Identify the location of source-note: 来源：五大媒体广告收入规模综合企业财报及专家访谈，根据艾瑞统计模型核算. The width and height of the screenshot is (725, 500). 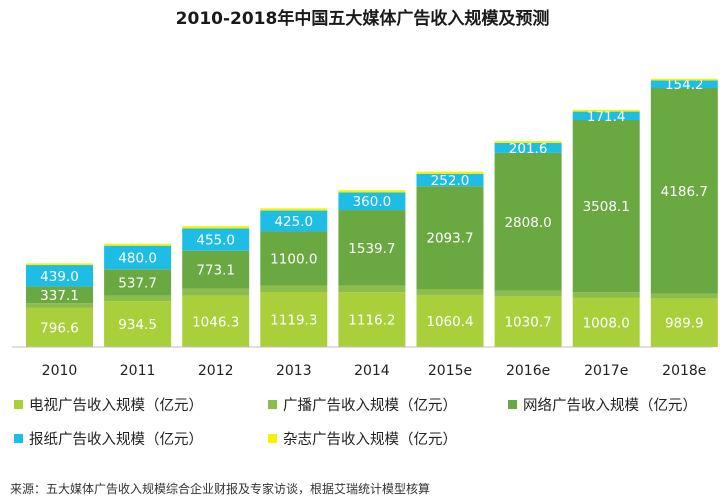
(220, 489).